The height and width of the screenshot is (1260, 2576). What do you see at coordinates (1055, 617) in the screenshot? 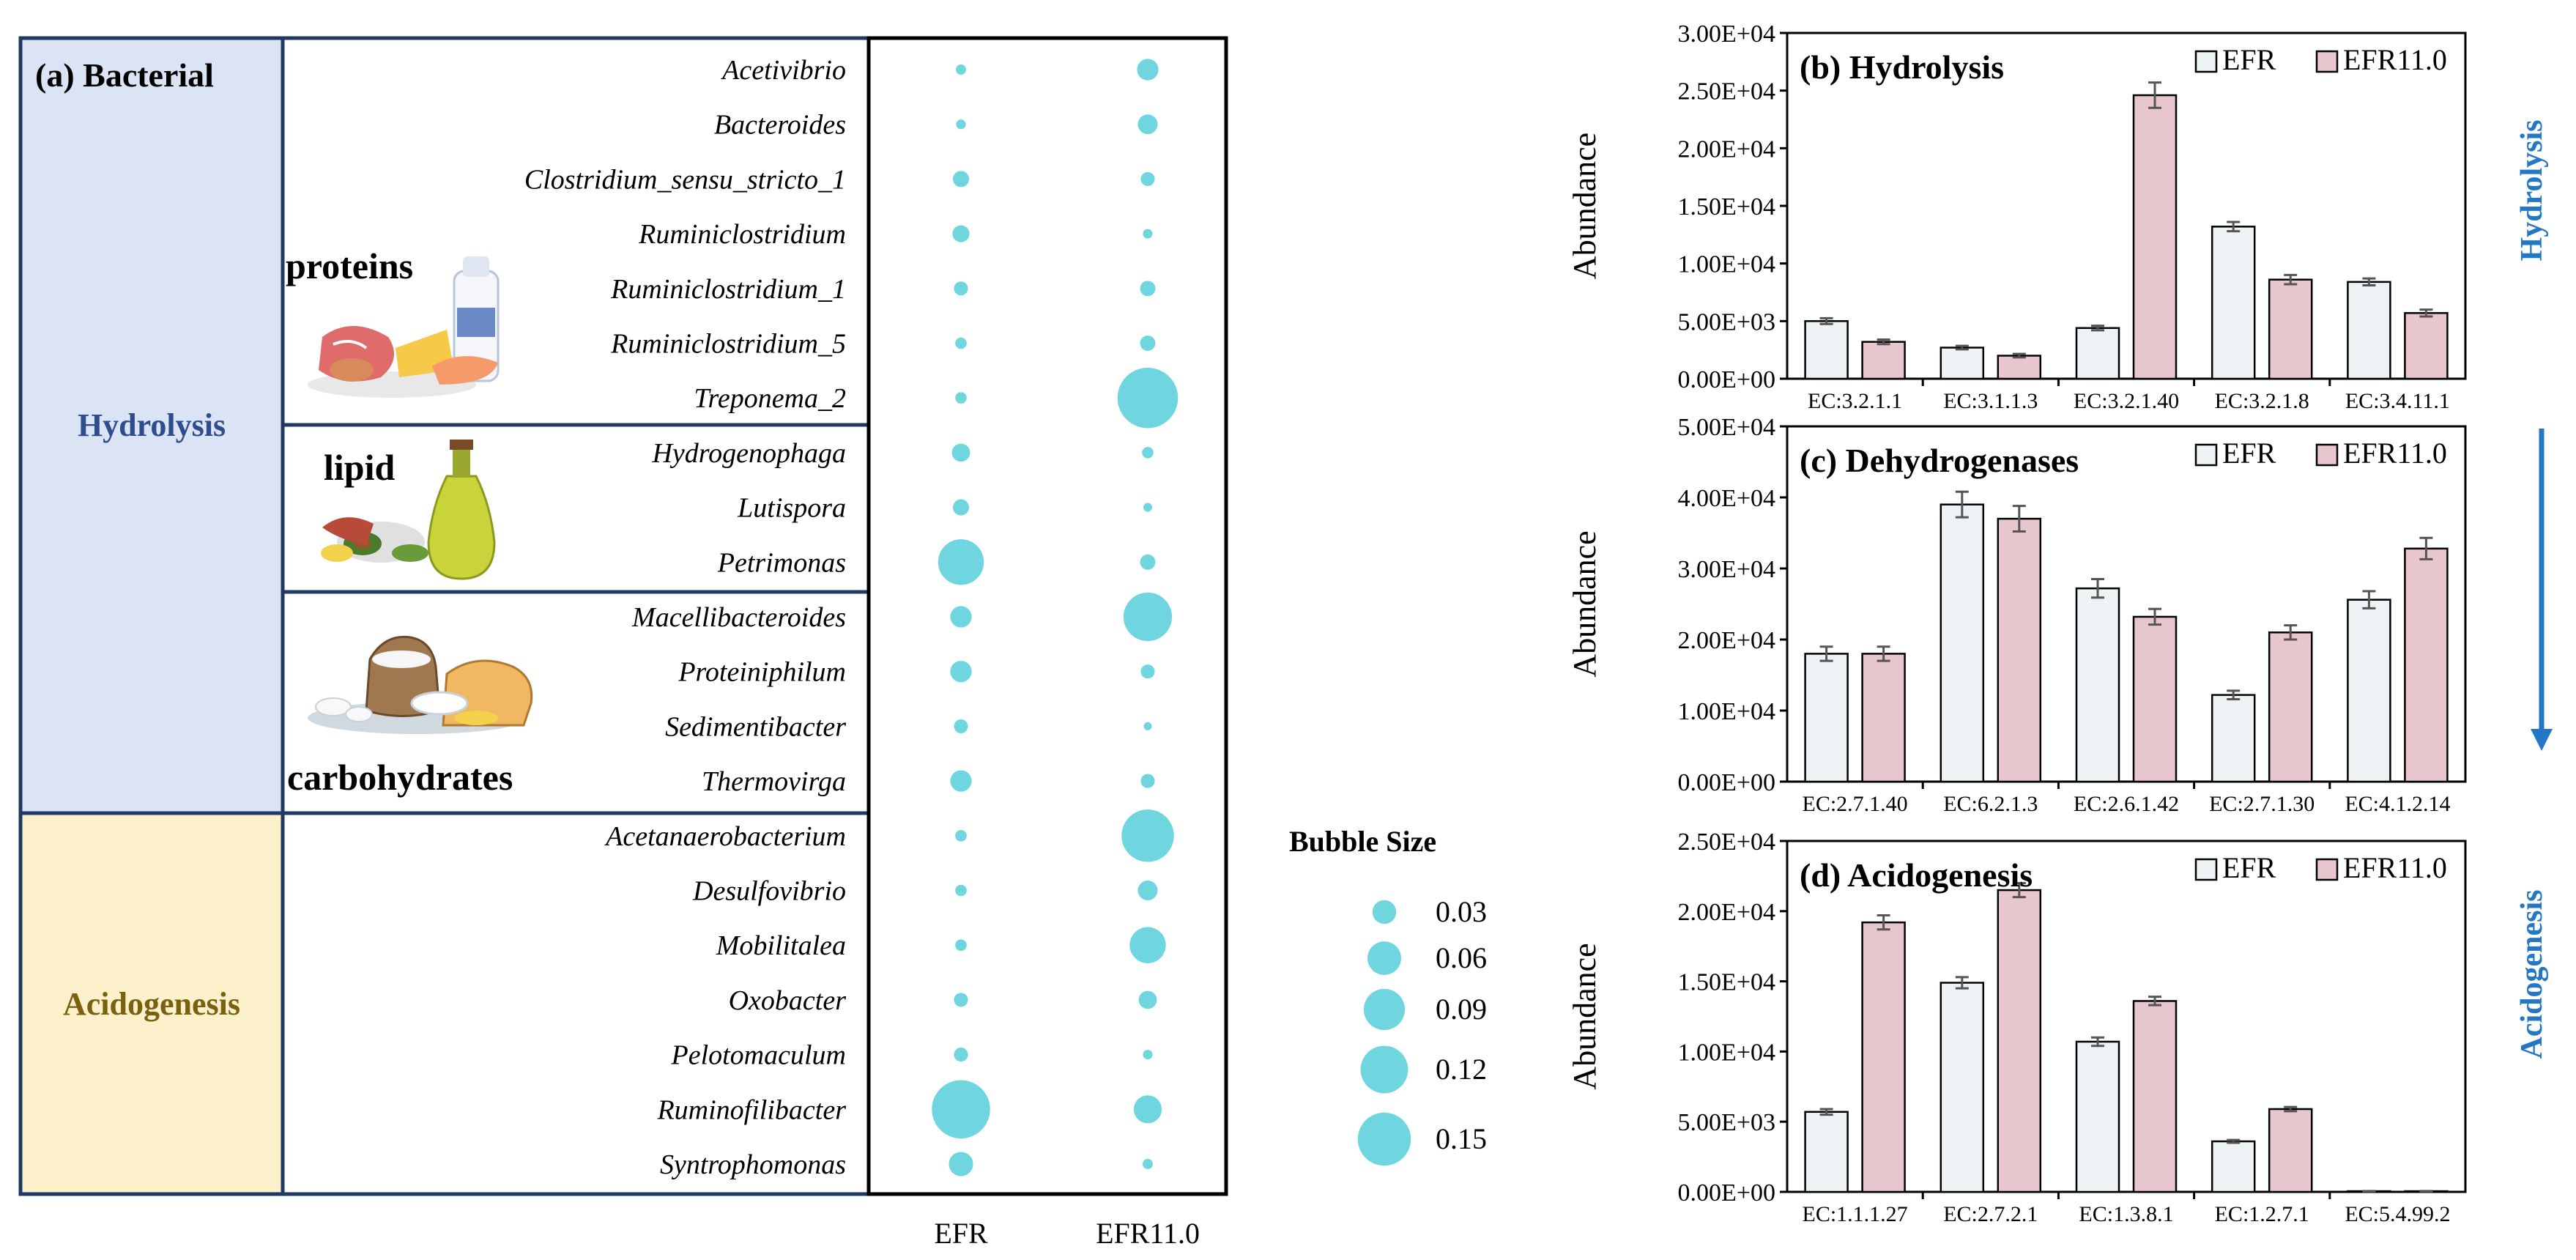
I see `bubbles` at bounding box center [1055, 617].